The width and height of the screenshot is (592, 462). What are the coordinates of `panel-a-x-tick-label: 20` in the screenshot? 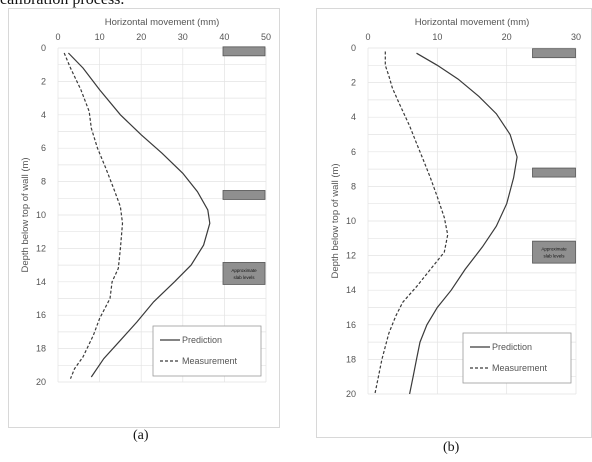 It's located at (141, 37).